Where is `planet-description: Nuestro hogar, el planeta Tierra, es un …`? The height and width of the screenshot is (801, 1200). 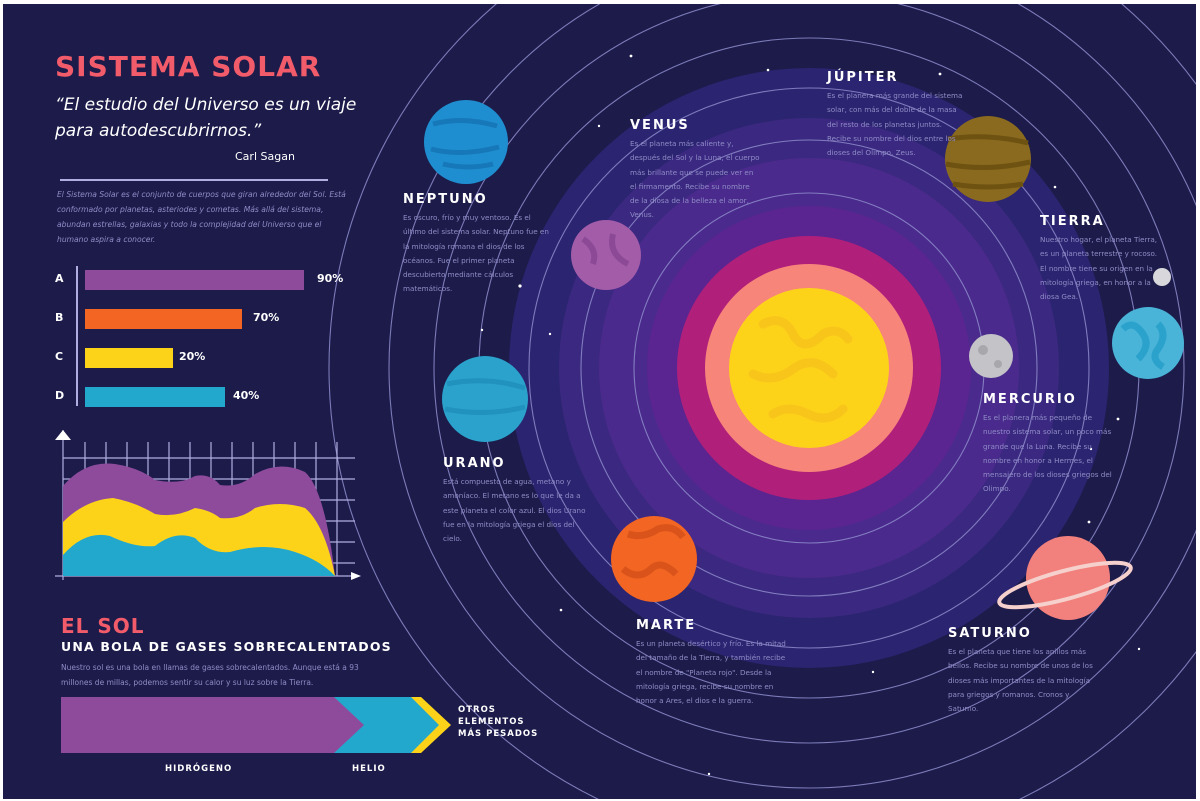
planet-description: Nuestro hogar, el planeta Tierra, es un … is located at coordinates (1099, 268).